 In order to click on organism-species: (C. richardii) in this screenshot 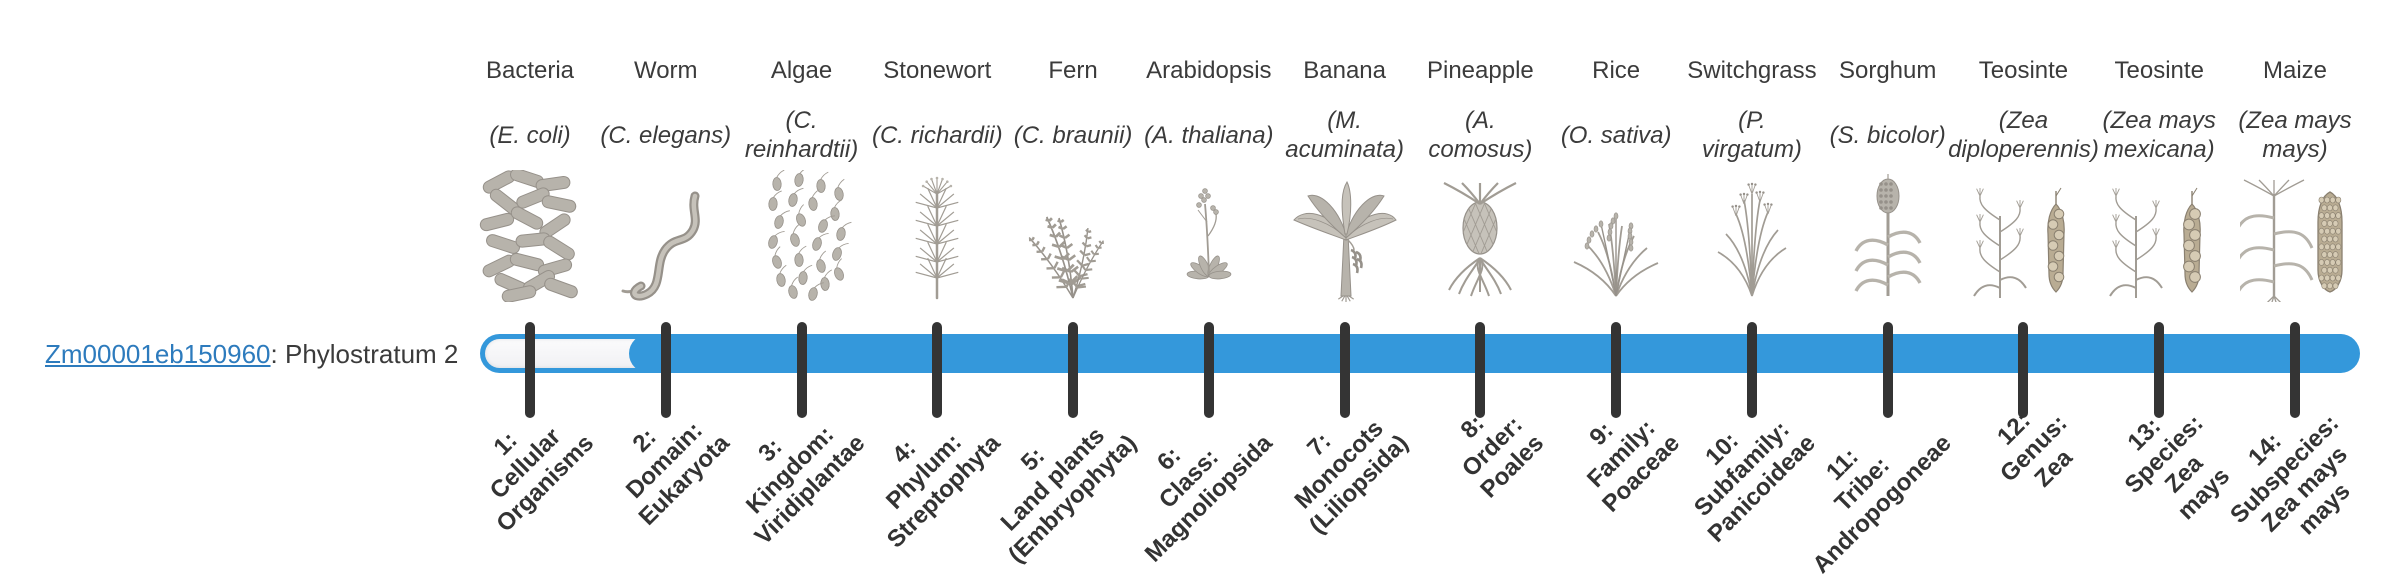, I will do `click(937, 135)`.